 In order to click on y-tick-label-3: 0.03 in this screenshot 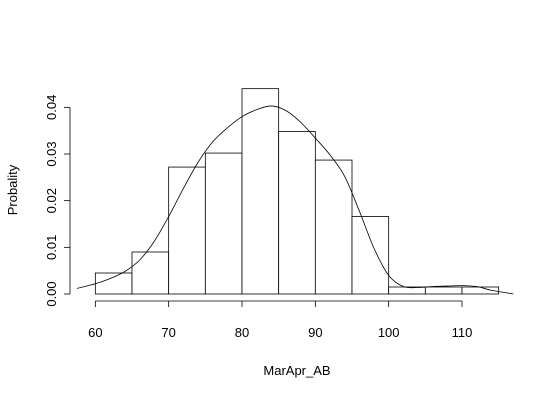, I will do `click(51, 153)`.